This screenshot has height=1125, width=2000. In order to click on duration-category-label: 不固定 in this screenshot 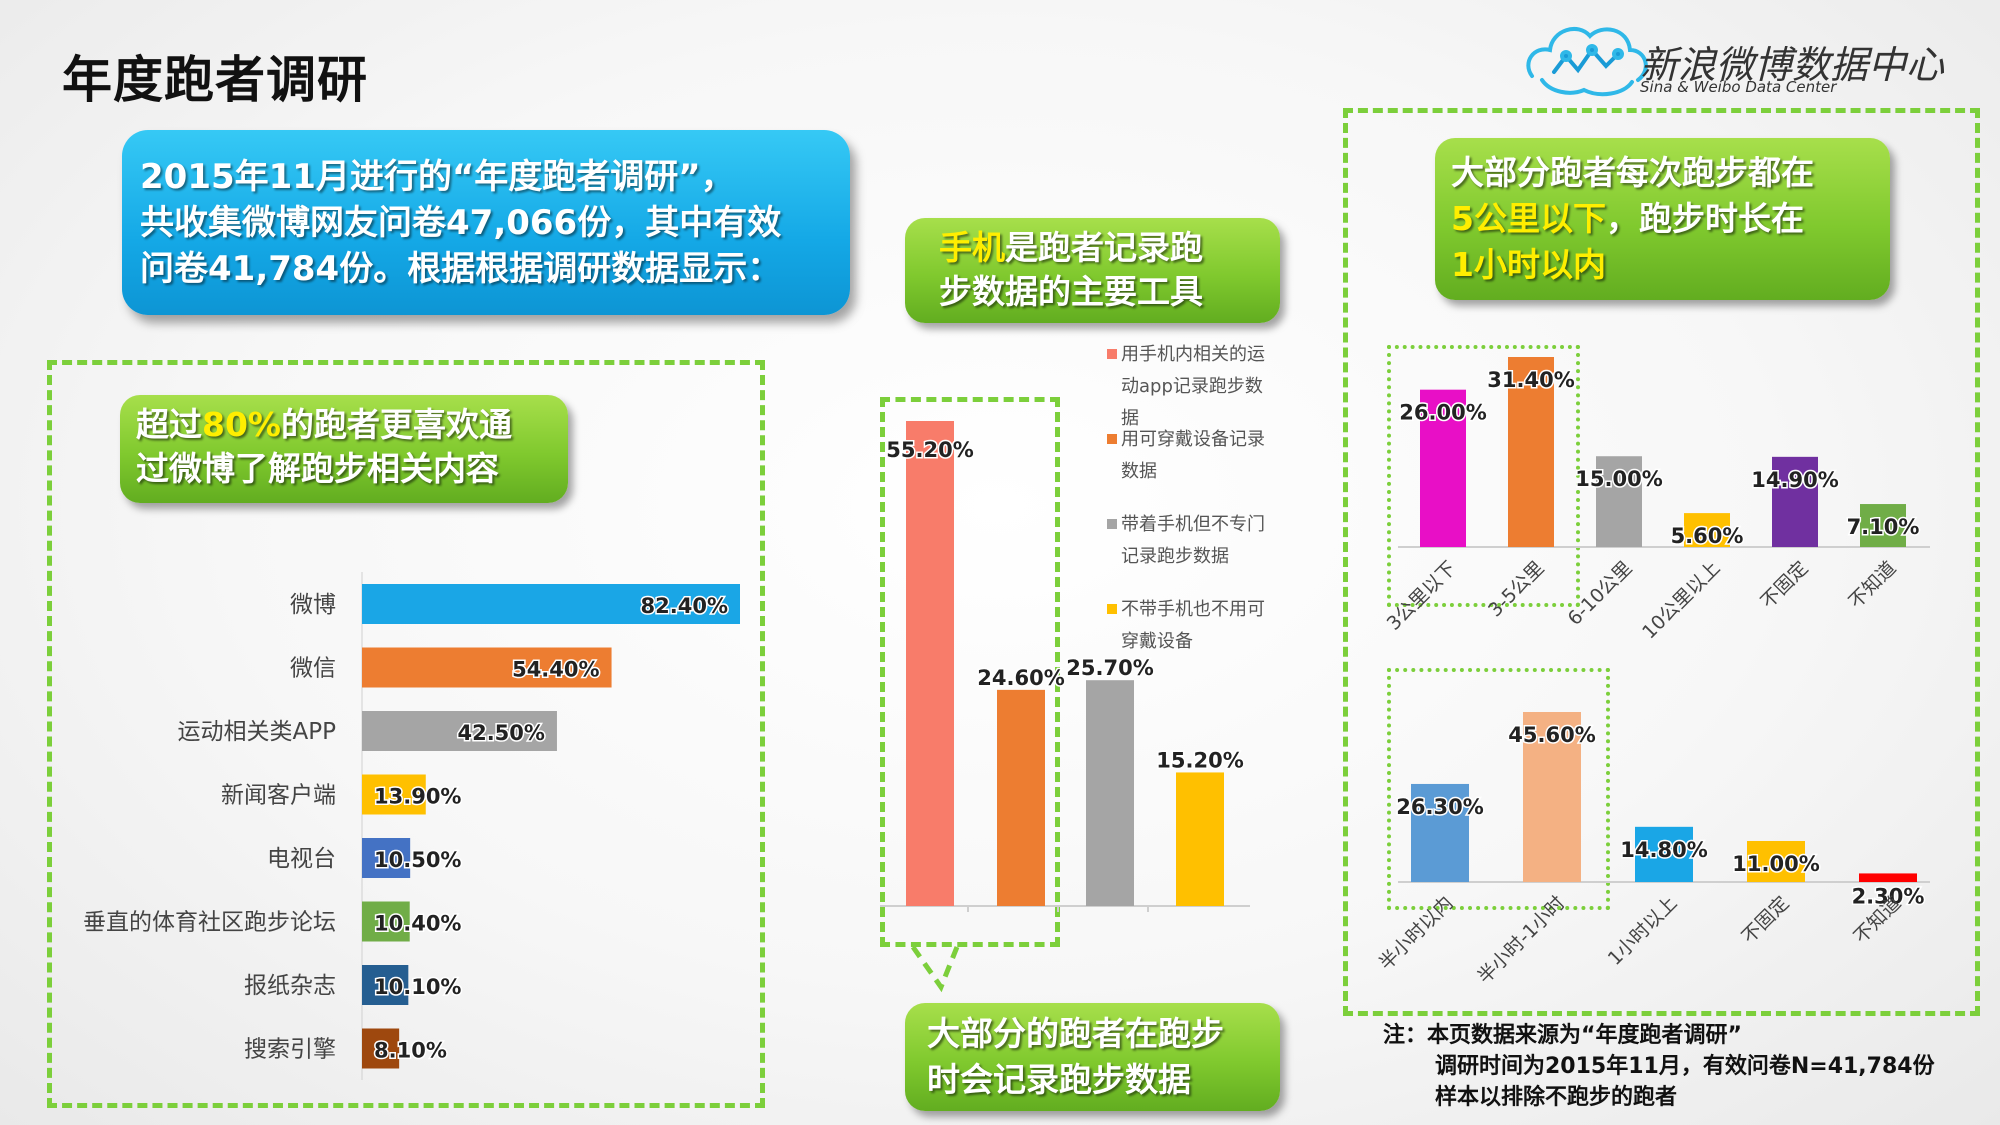, I will do `click(1766, 920)`.